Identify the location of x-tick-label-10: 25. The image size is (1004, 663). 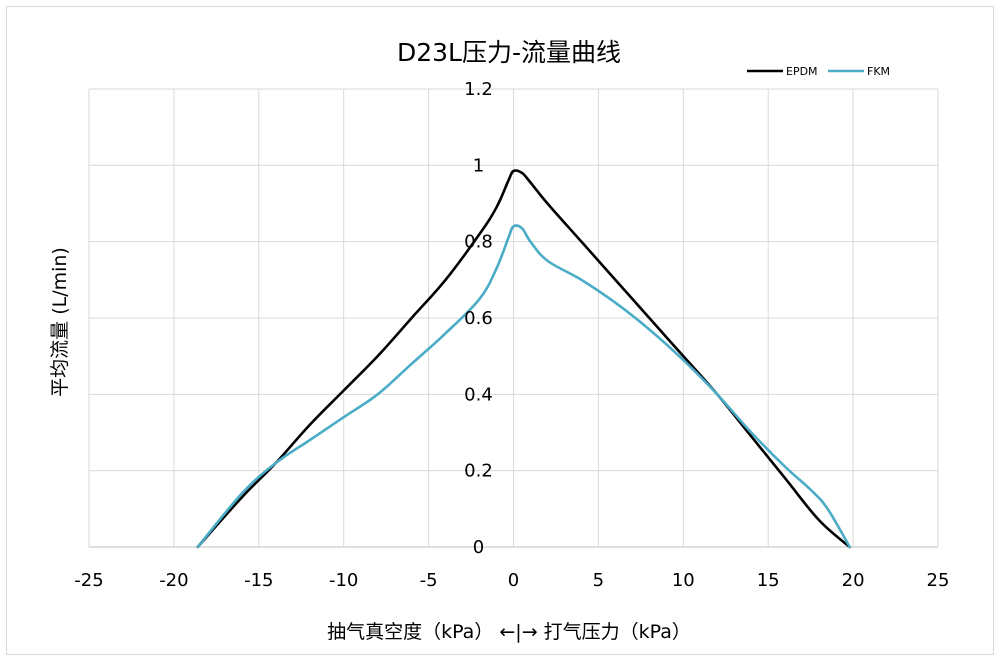
(938, 580).